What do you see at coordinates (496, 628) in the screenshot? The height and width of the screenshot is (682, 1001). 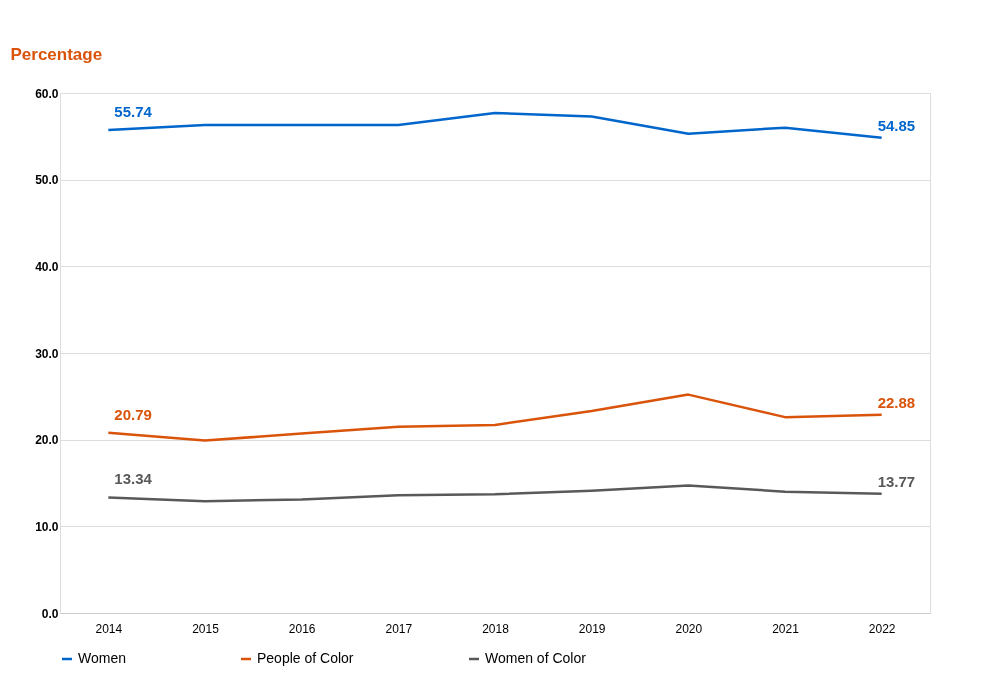 I see `x-tick-label: 2018` at bounding box center [496, 628].